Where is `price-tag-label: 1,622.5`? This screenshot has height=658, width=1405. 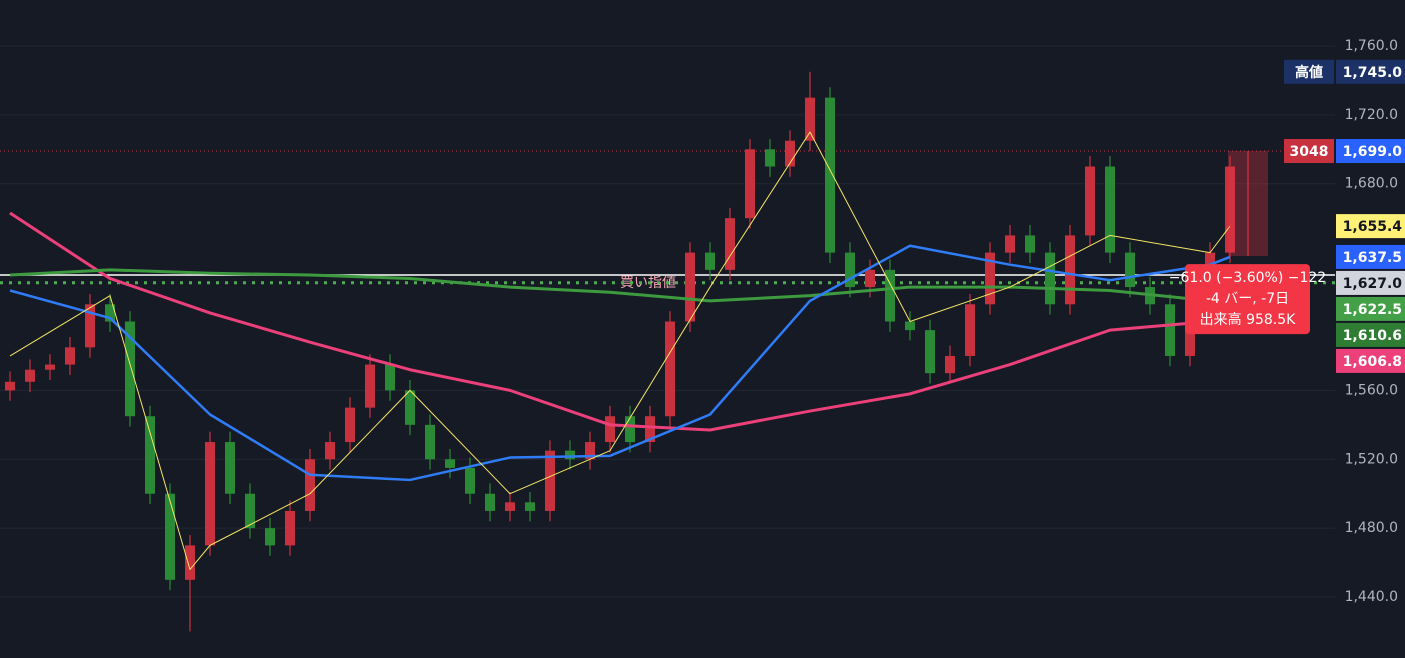 price-tag-label: 1,622.5 is located at coordinates (1372, 310).